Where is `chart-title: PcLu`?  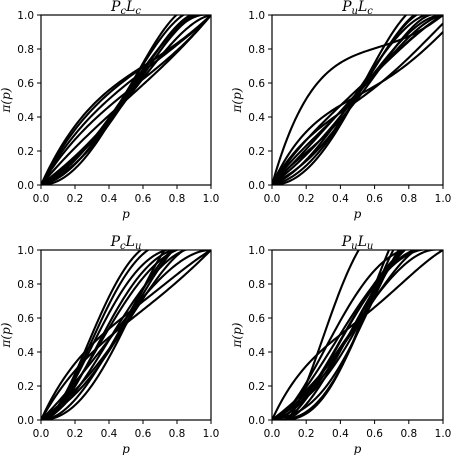 chart-title: PcLu is located at coordinates (126, 243).